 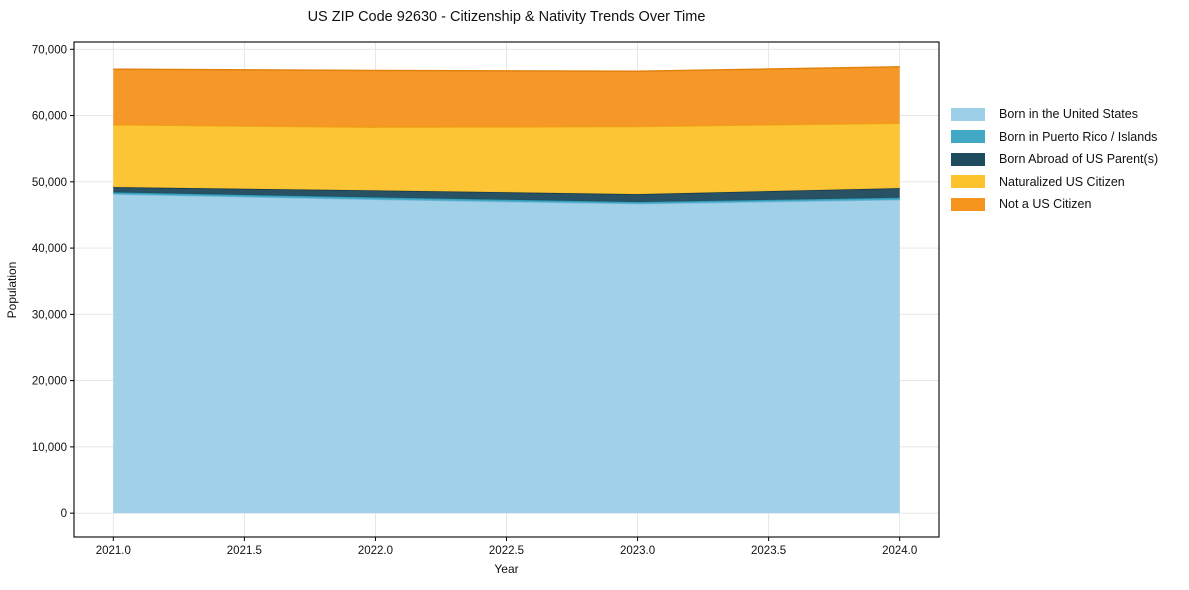 I want to click on legend-item: Born in Puerto Rico / Islands, so click(x=1054, y=137).